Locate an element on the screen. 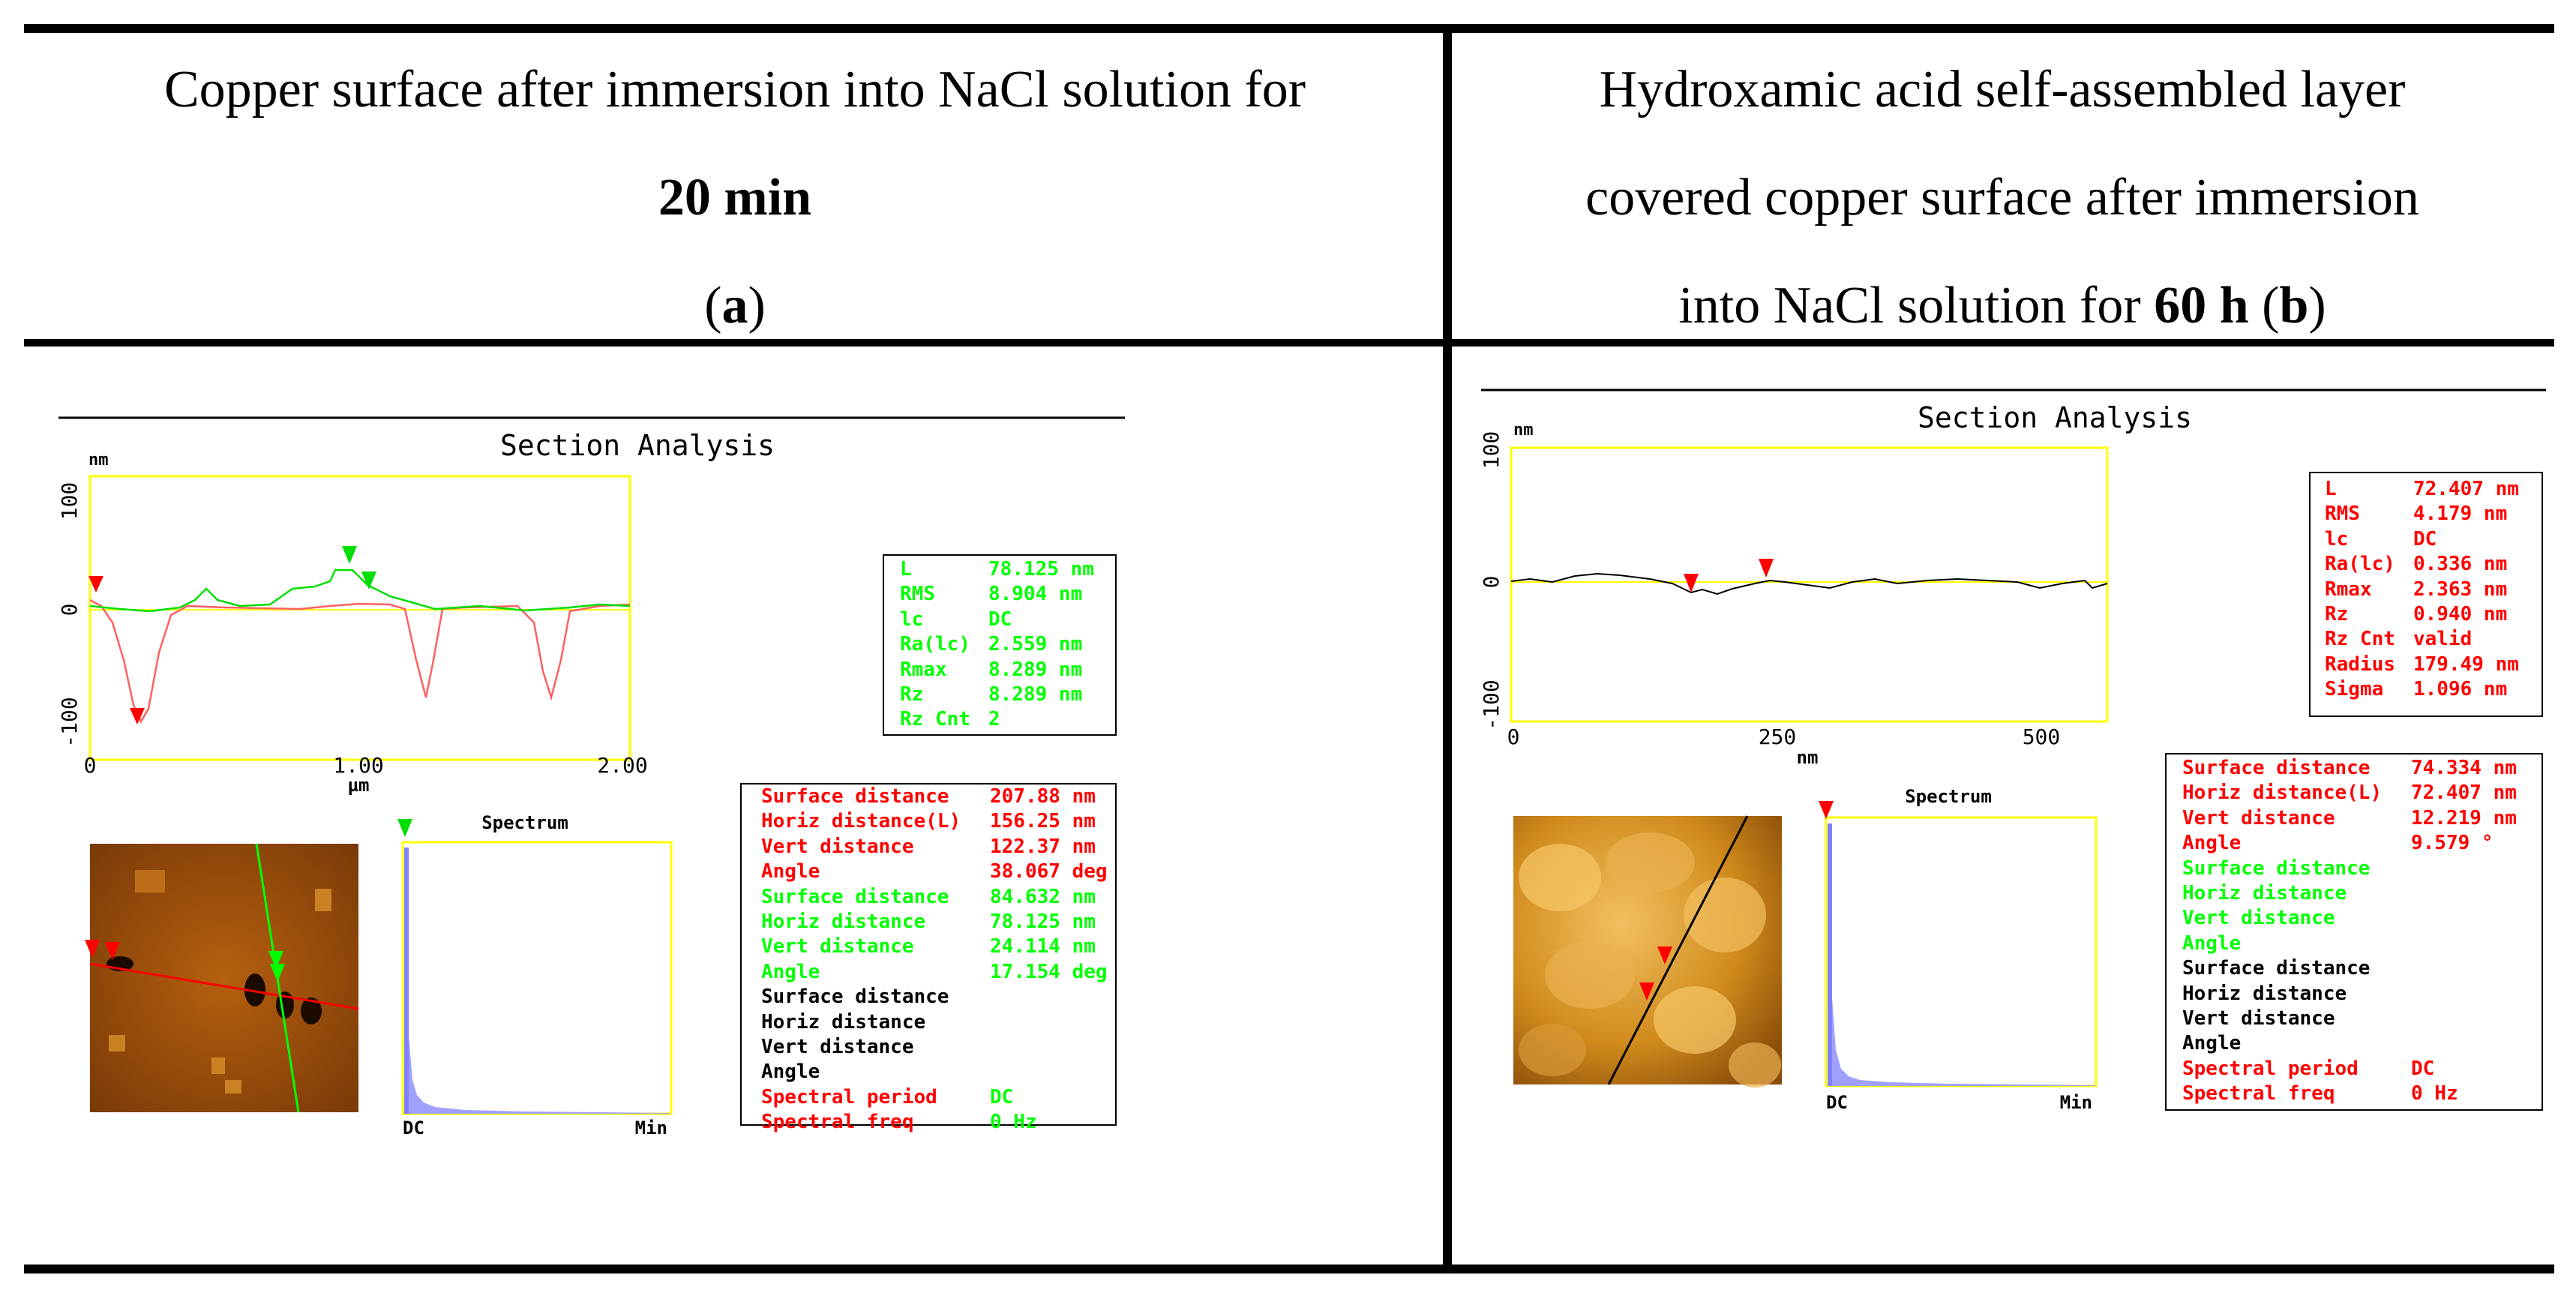  panel-b-stats-frame is located at coordinates (2426, 594).